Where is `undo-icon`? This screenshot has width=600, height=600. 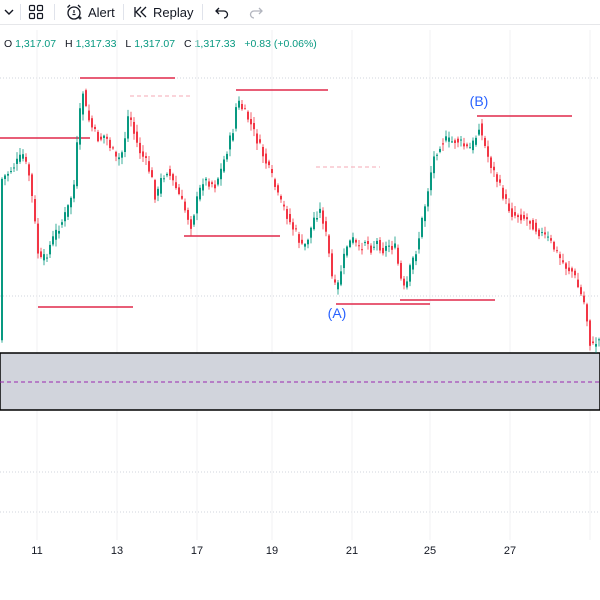
undo-icon is located at coordinates (222, 12).